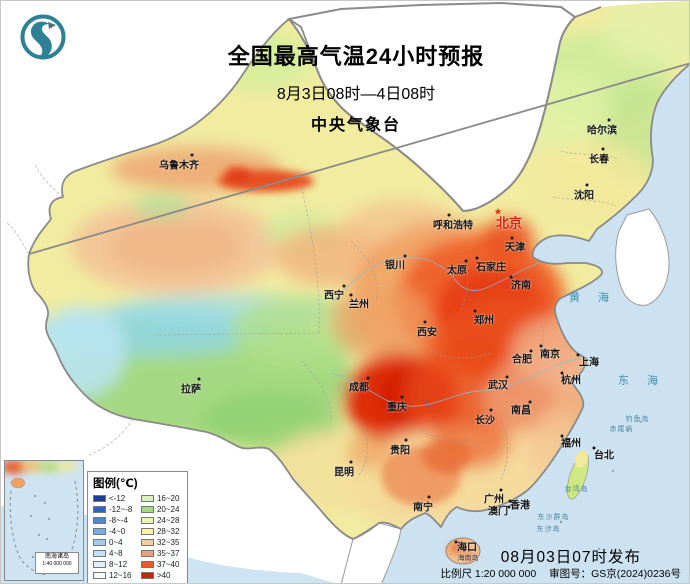  Describe the element at coordinates (161, 509) in the screenshot. I see `legend-item: 20~24` at that location.